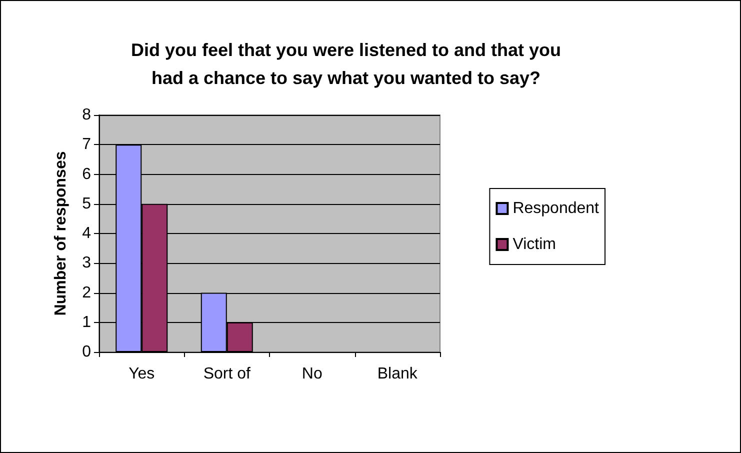 This screenshot has height=453, width=741. Describe the element at coordinates (87, 352) in the screenshot. I see `y-tick-label: 0` at that location.